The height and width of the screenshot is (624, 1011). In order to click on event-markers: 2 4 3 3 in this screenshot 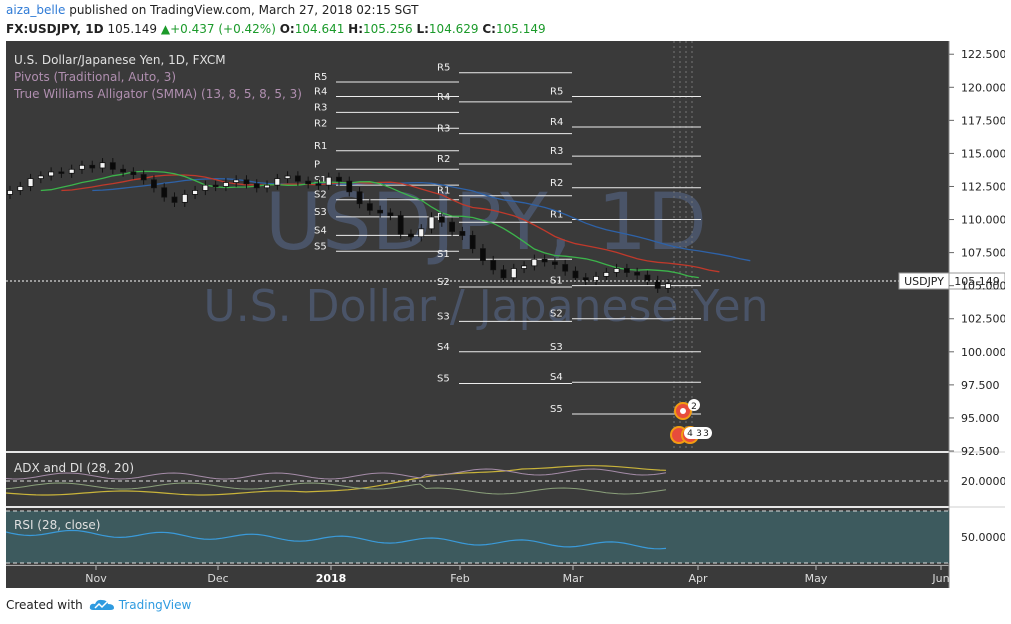, I will do `click(691, 421)`.